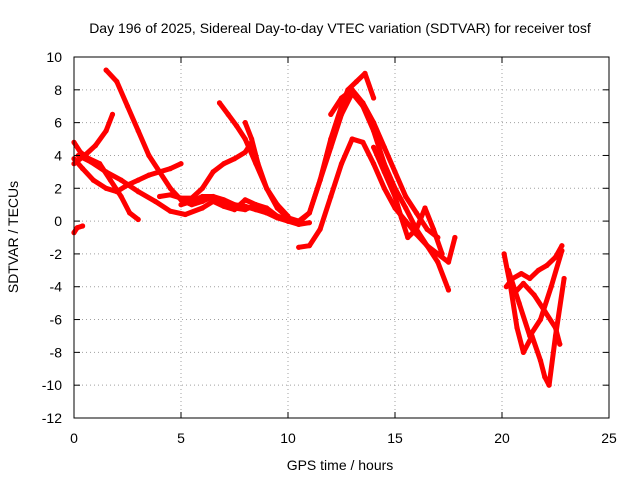 This screenshot has width=640, height=480. Describe the element at coordinates (56, 320) in the screenshot. I see `y-tick-label: -6` at that location.